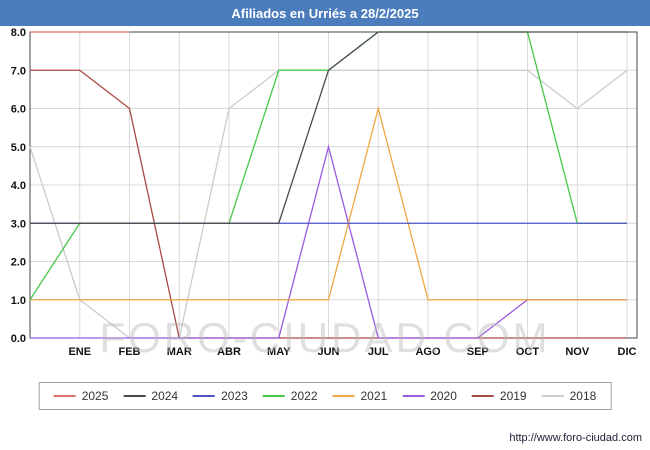  Describe the element at coordinates (528, 352) in the screenshot. I see `x-tick-label: OCT` at that location.